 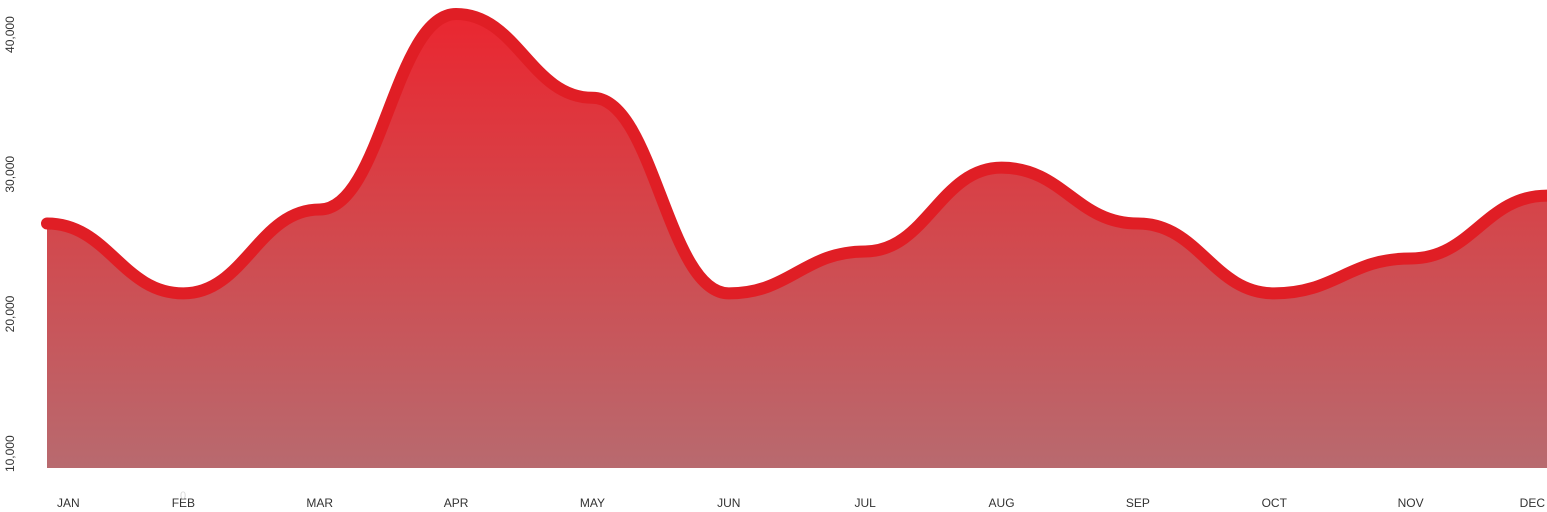 I want to click on x-tick-sep: SEP, so click(x=1138, y=503).